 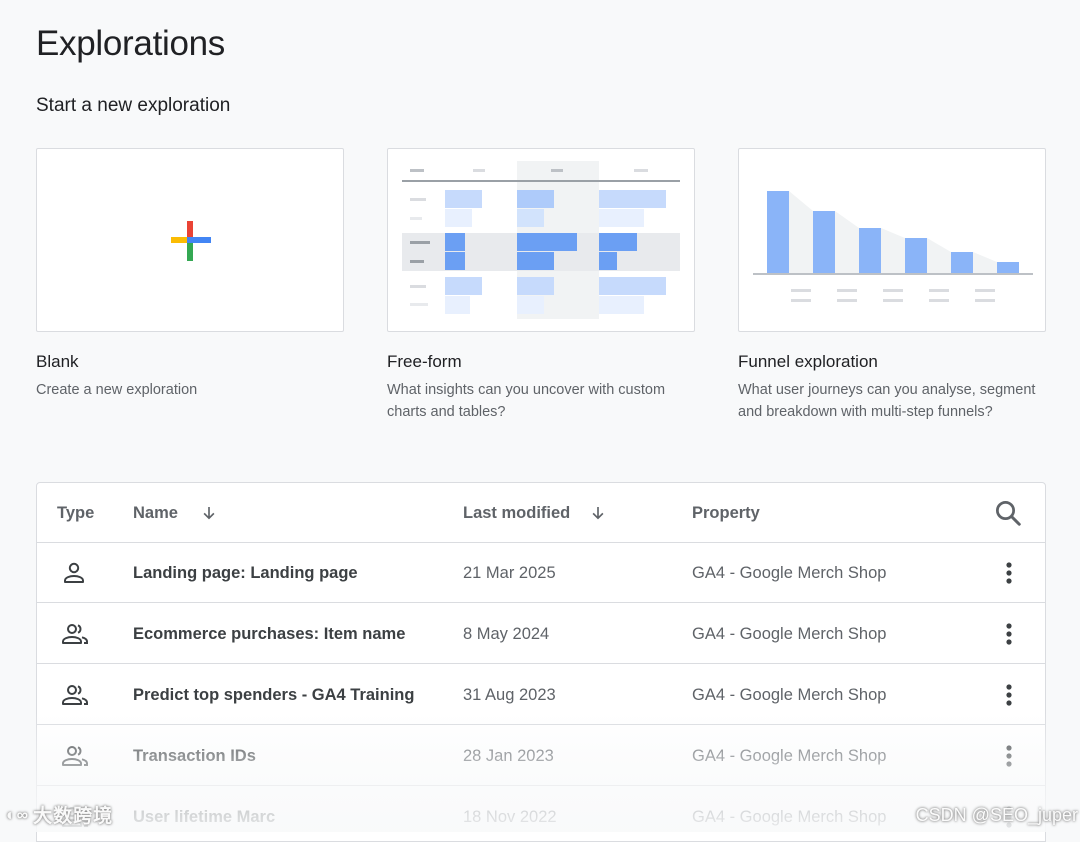 What do you see at coordinates (510, 817) in the screenshot?
I see `last-modified-value: 18 Nov 2022` at bounding box center [510, 817].